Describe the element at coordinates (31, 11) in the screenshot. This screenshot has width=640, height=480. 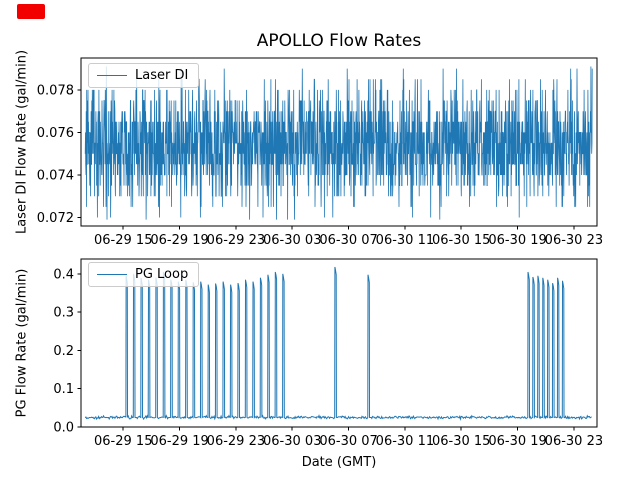
I see `red-rectangle-indicator` at that location.